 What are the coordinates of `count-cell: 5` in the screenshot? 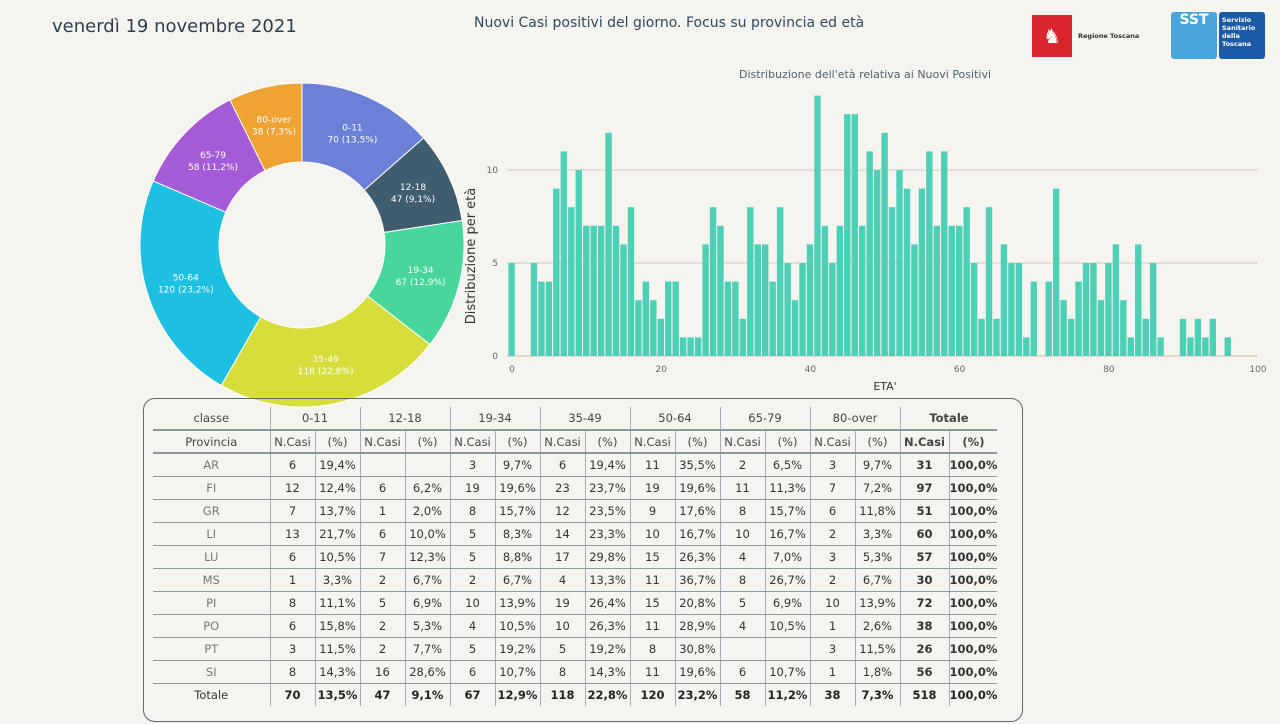 It's located at (473, 557).